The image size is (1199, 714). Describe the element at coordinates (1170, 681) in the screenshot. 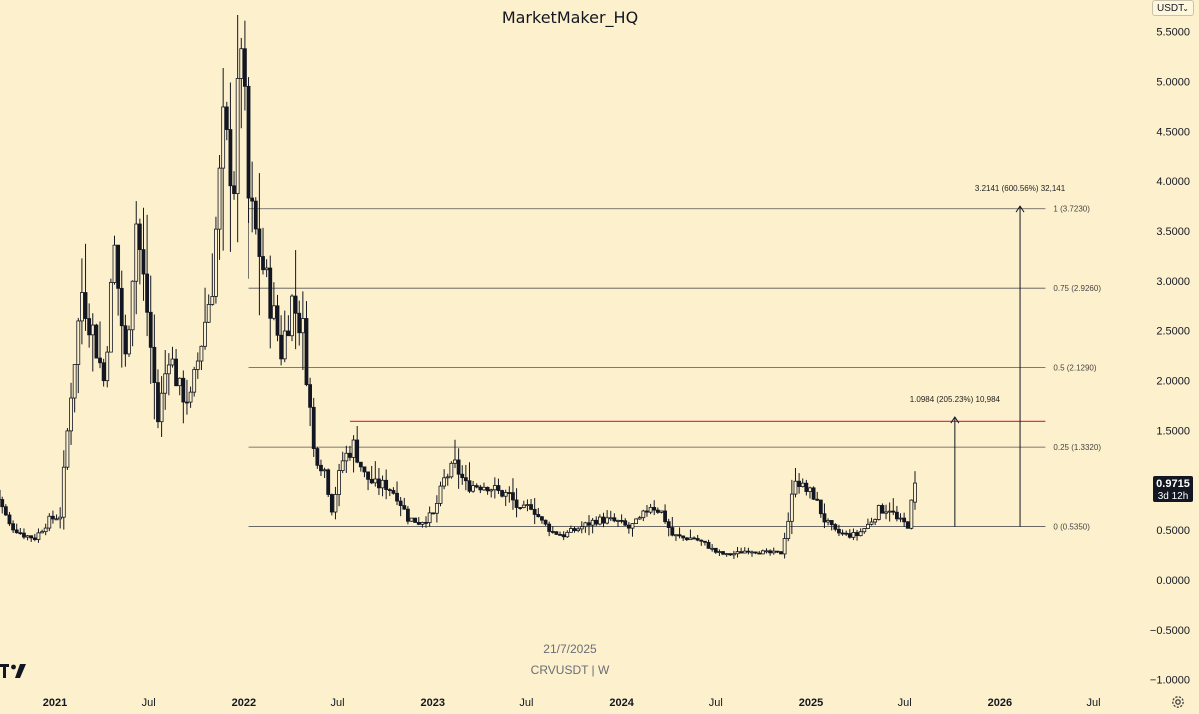

I see `y-tick-label: −1.0000` at that location.